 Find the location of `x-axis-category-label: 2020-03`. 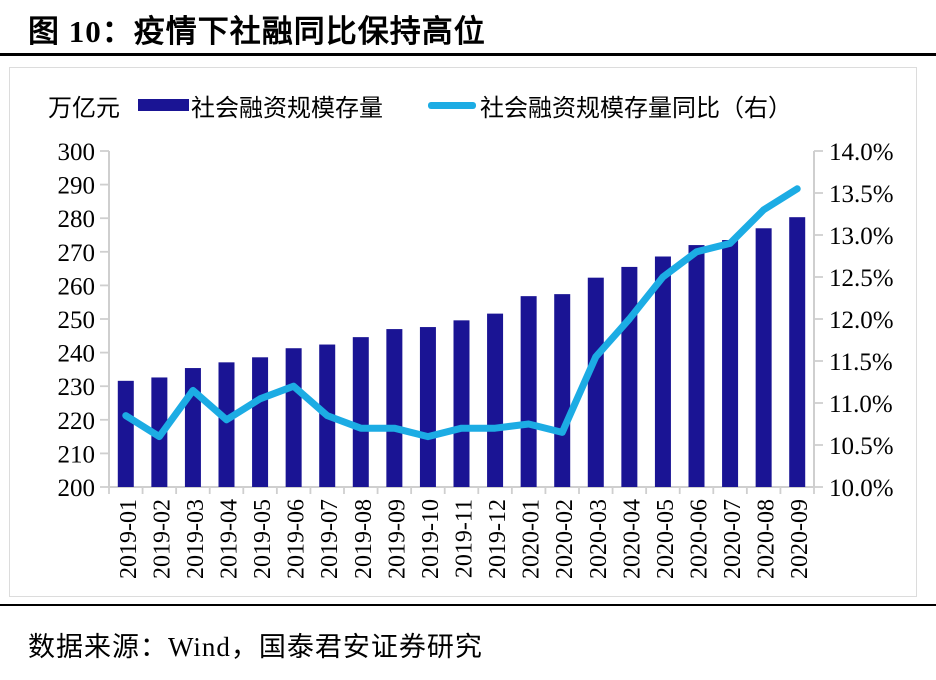

x-axis-category-label: 2020-03 is located at coordinates (599, 539).